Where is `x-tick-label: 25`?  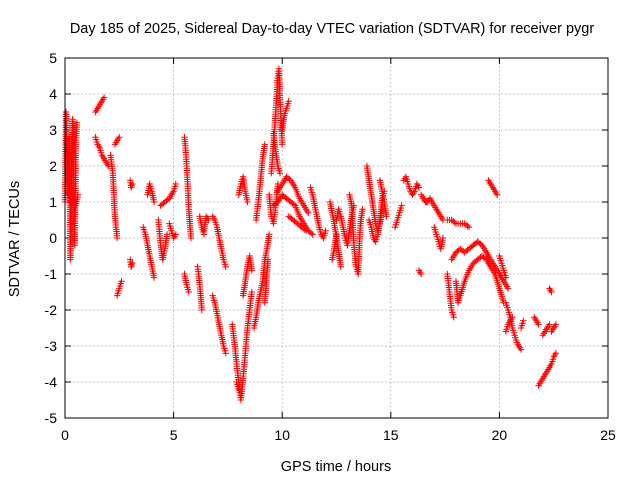 x-tick-label: 25 is located at coordinates (608, 435).